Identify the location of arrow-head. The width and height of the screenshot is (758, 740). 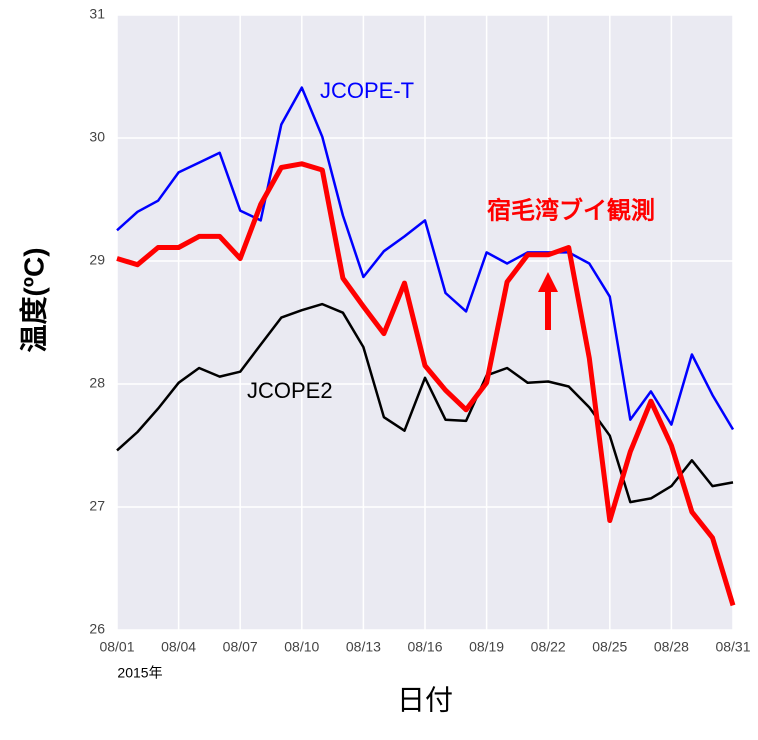
(548, 282).